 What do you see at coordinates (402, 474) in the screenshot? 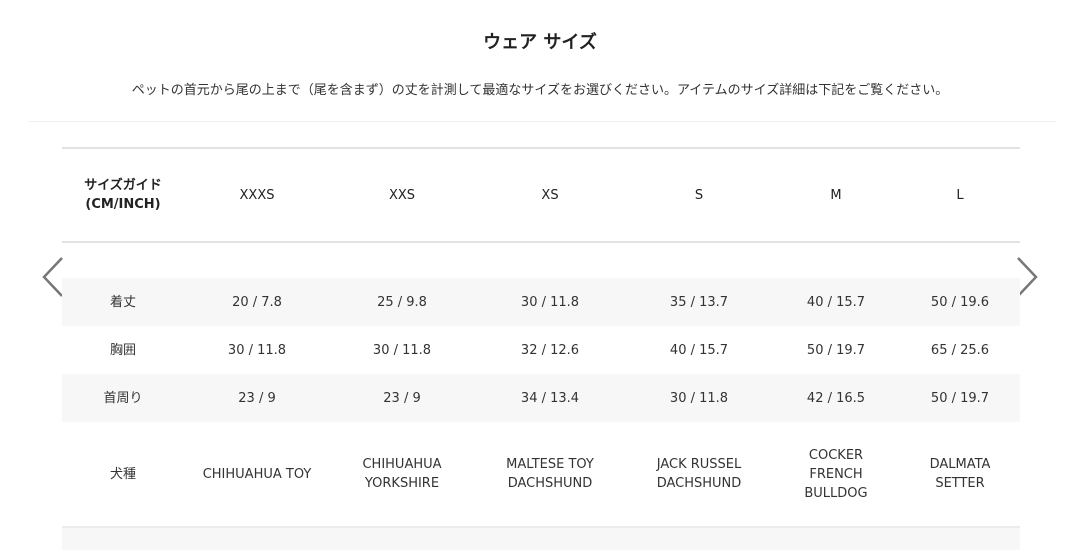
I see `table-cell: CHIHUAHUA YORKSHIRE` at bounding box center [402, 474].